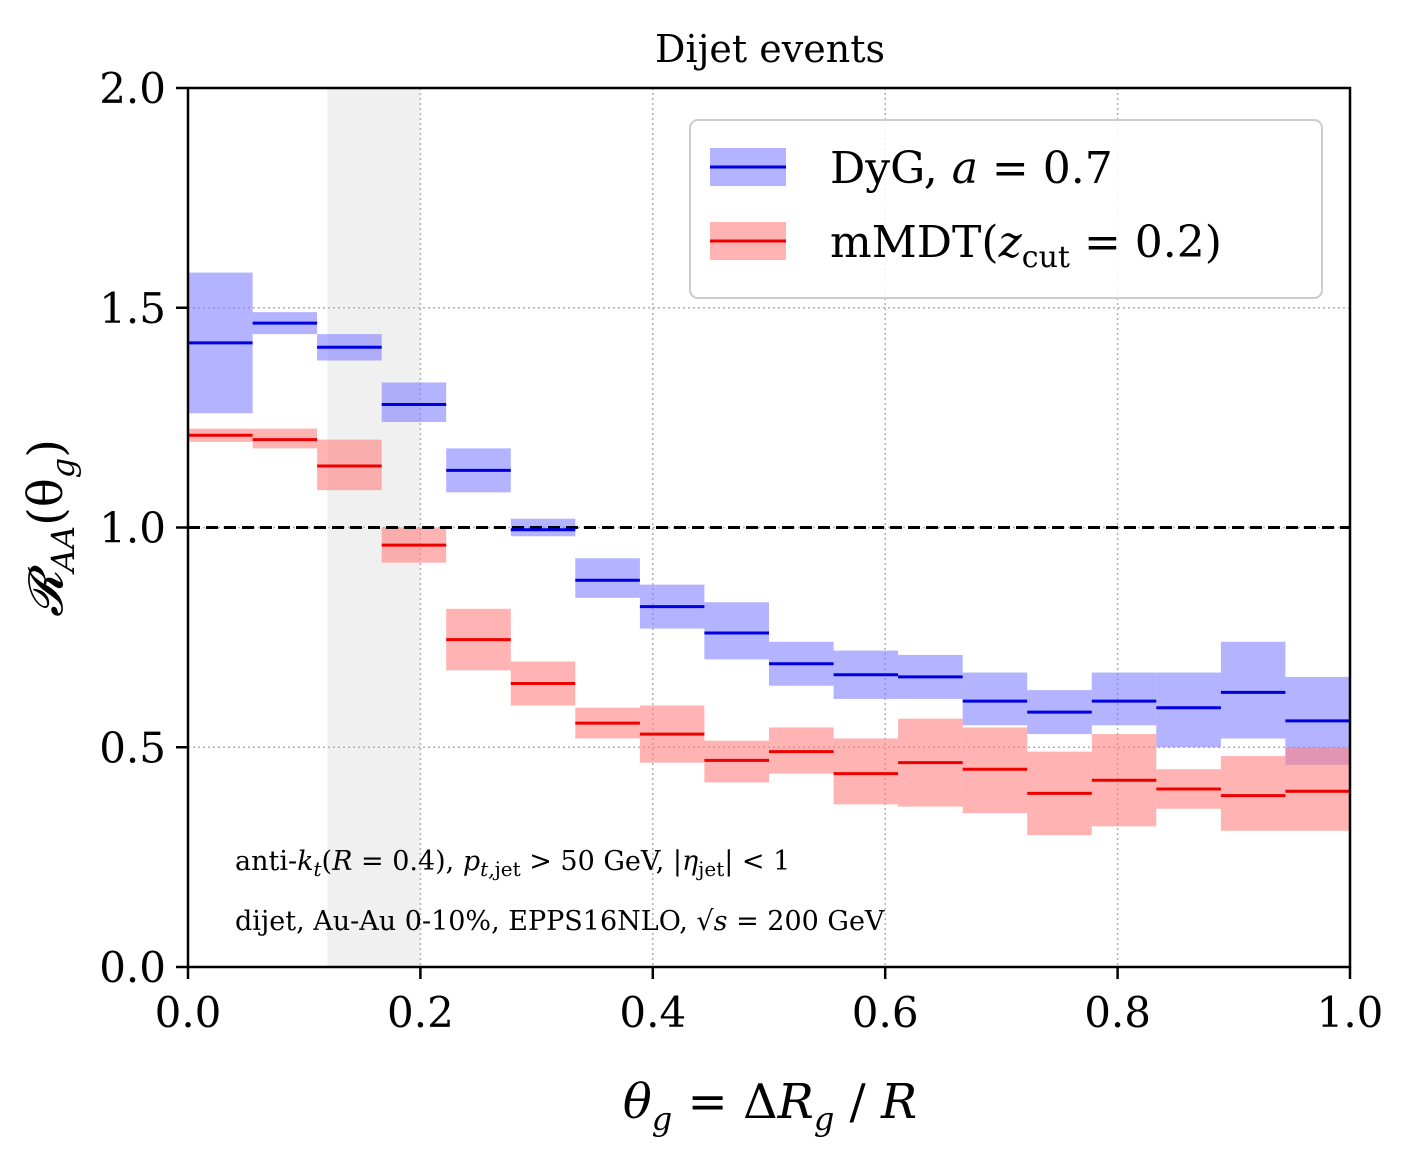 This screenshot has height=1168, width=1417. I want to click on svg-text: 𝓡AA(θg), so click(50, 528).